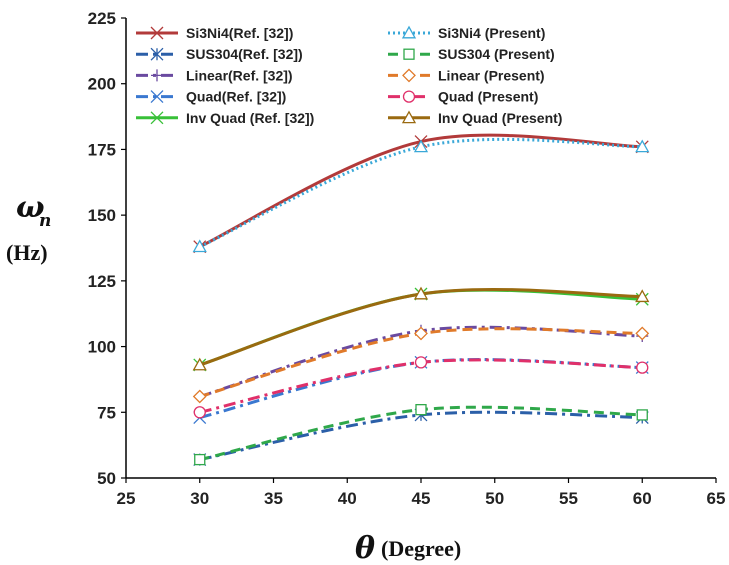  I want to click on legend-item: Inv Quad (Ref. [32]), so click(225, 118).